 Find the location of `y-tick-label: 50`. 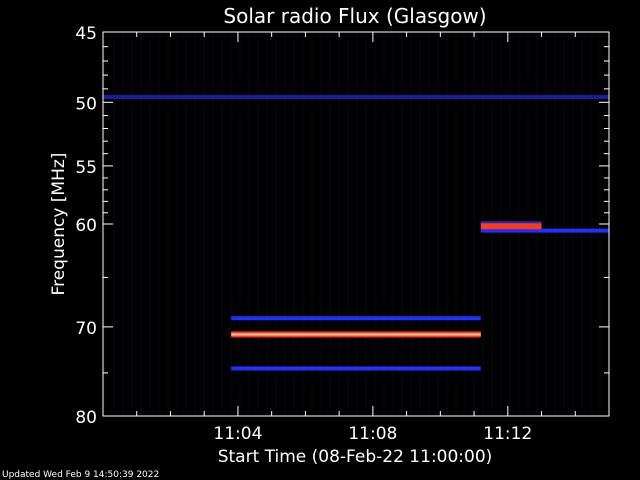

y-tick-label: 50 is located at coordinates (86, 104).